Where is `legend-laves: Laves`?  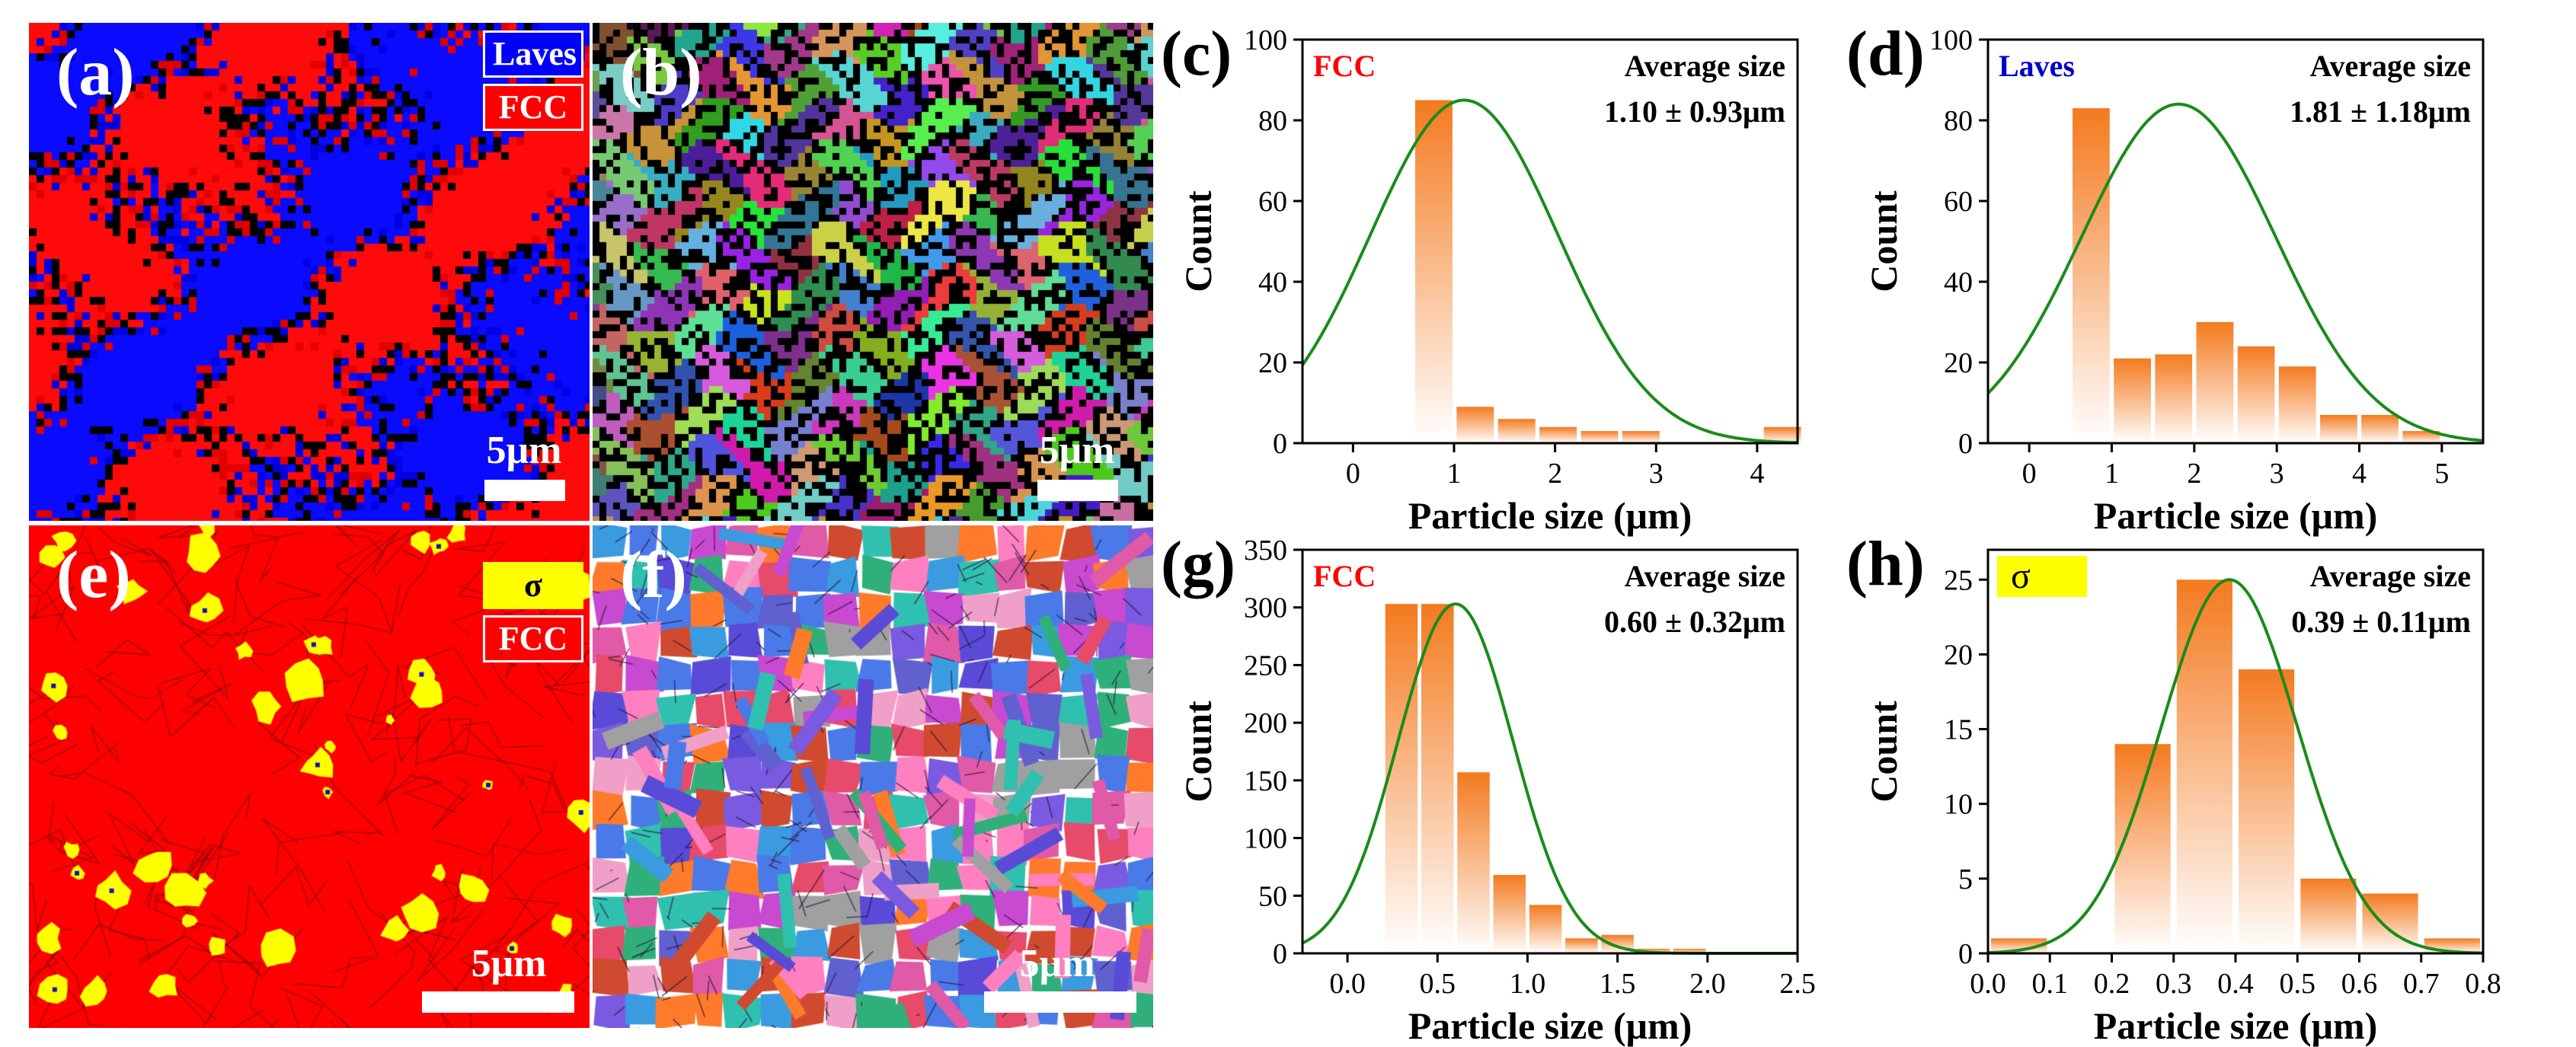 legend-laves: Laves is located at coordinates (533, 54).